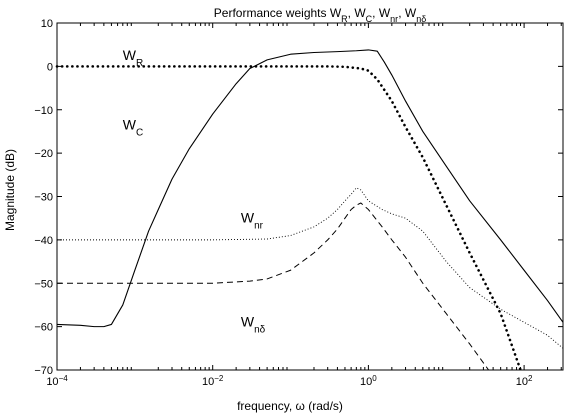 This screenshot has width=564, height=417. Describe the element at coordinates (133, 127) in the screenshot. I see `series-annotation: WC` at that location.